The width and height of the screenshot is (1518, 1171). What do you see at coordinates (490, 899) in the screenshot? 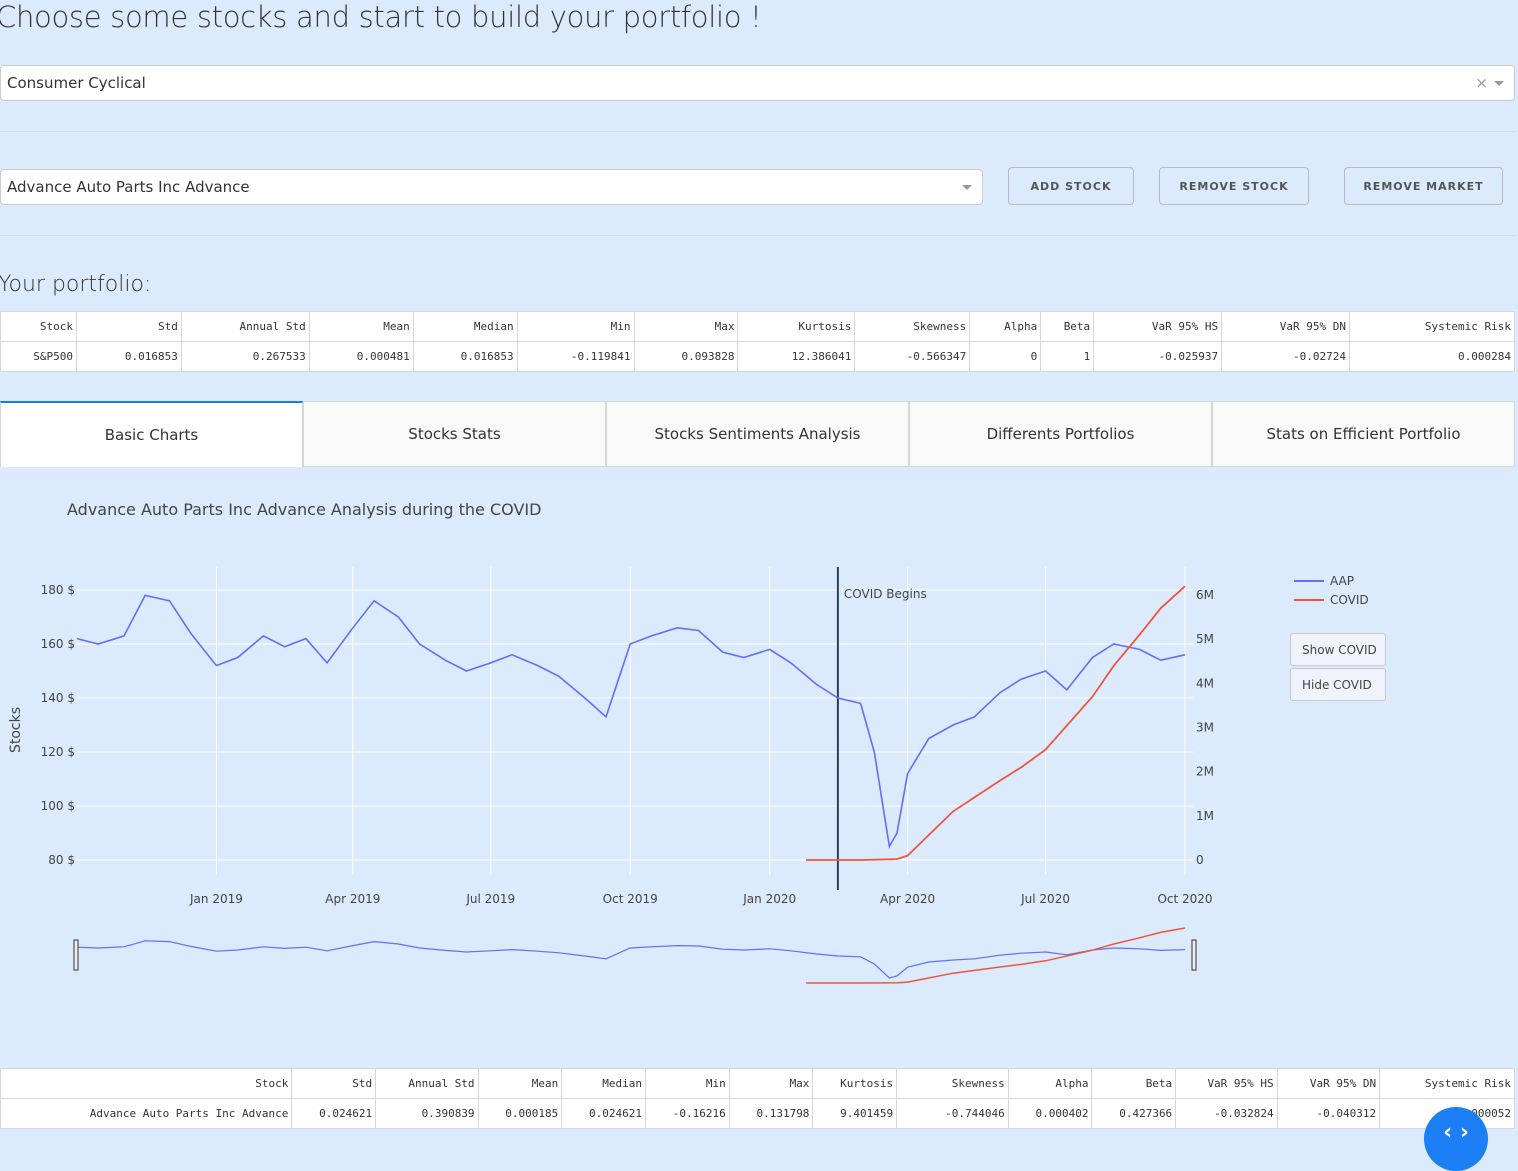
I see `x-tick-label: Jul 2019` at bounding box center [490, 899].